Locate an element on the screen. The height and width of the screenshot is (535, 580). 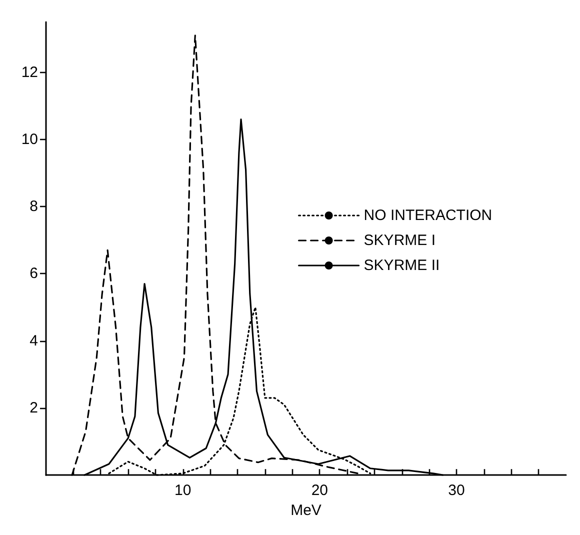
y-tick-label: 6 is located at coordinates (34, 273).